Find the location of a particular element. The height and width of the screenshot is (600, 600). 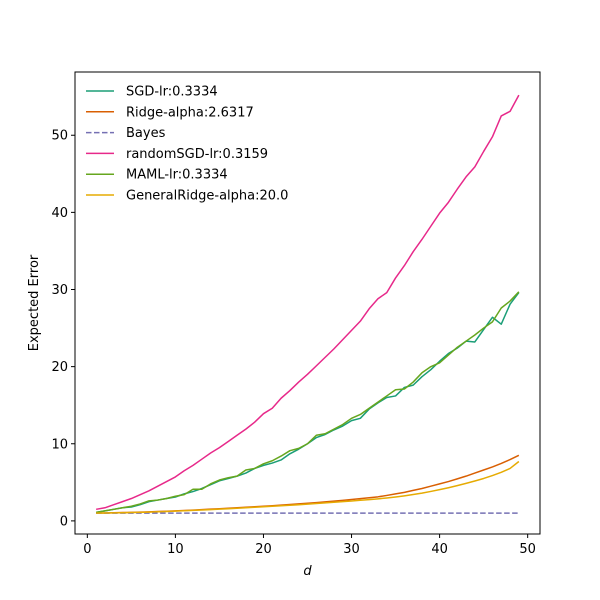

x-tick-label: 40 is located at coordinates (439, 549).